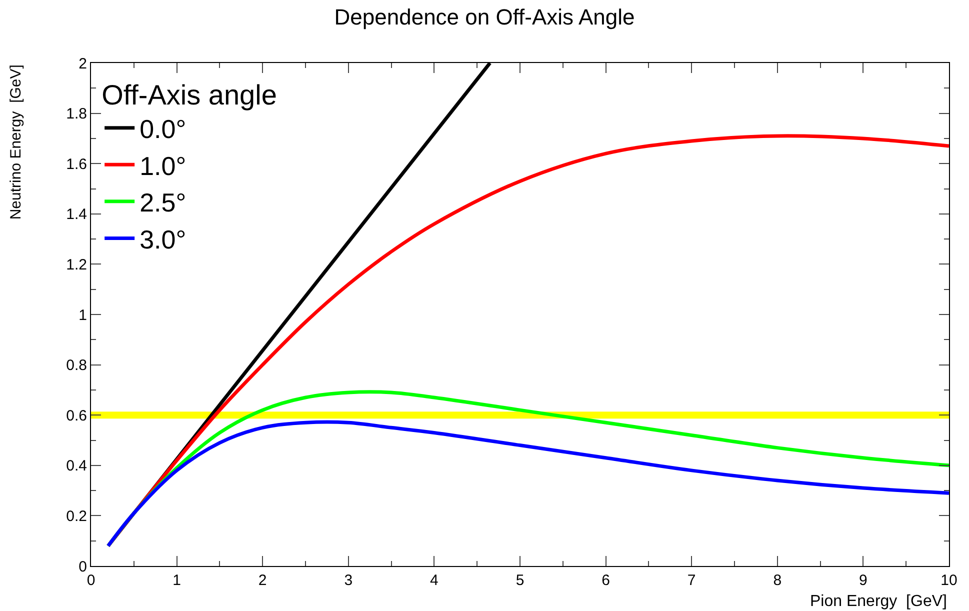 Image resolution: width=969 pixels, height=611 pixels. I want to click on legend-label: 1.0°, so click(163, 165).